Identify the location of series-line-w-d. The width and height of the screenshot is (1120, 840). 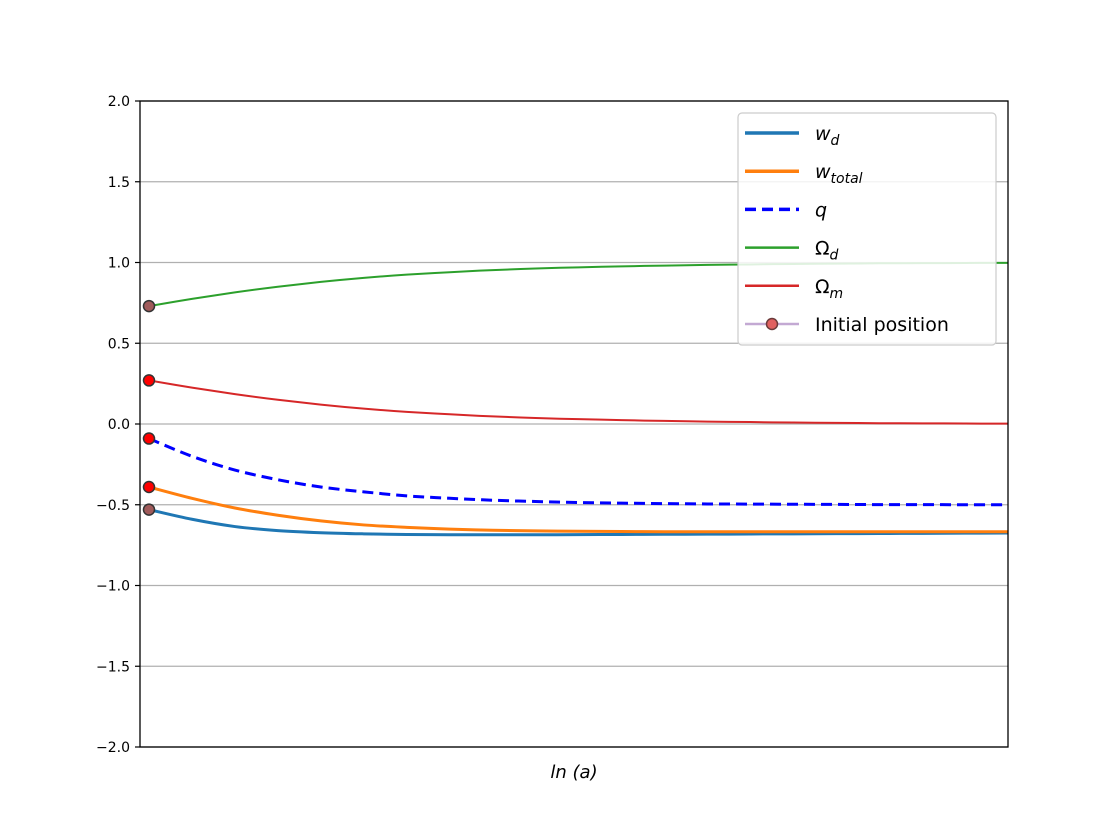
(578, 522).